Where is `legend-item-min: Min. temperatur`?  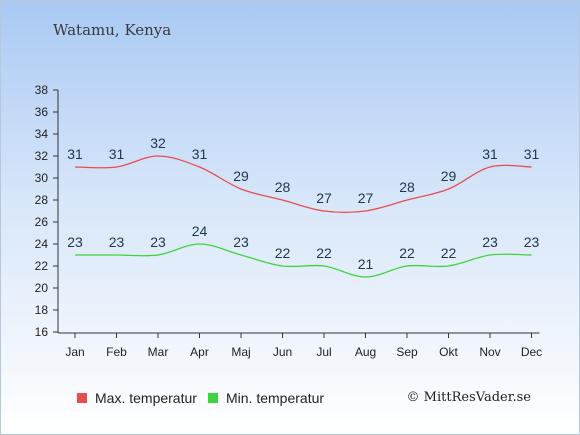
legend-item-min: Min. temperatur is located at coordinates (266, 398).